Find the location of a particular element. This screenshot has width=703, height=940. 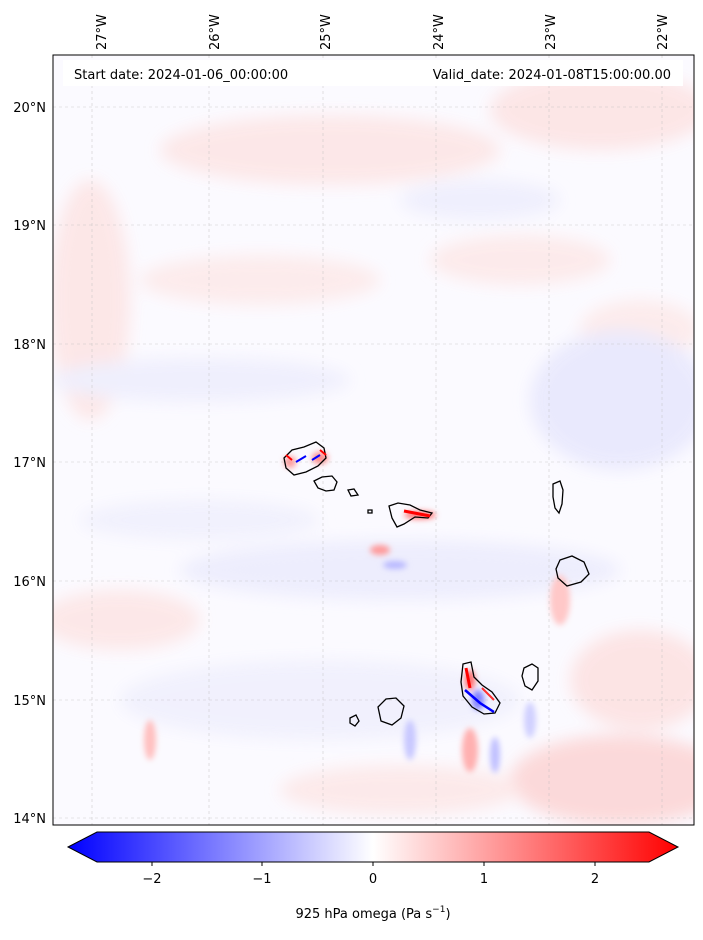

header-box is located at coordinates (373, 73).